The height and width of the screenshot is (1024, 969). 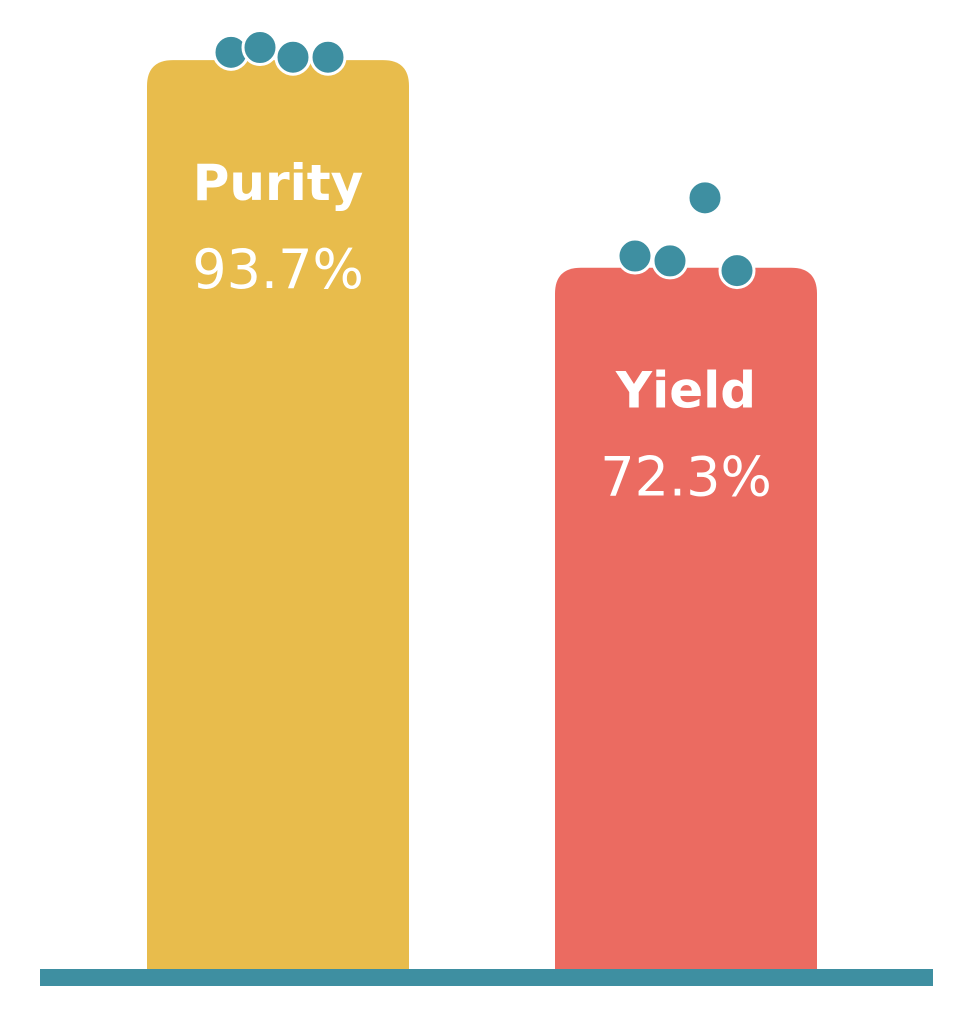 What do you see at coordinates (484, 159) in the screenshot?
I see `points-group` at bounding box center [484, 159].